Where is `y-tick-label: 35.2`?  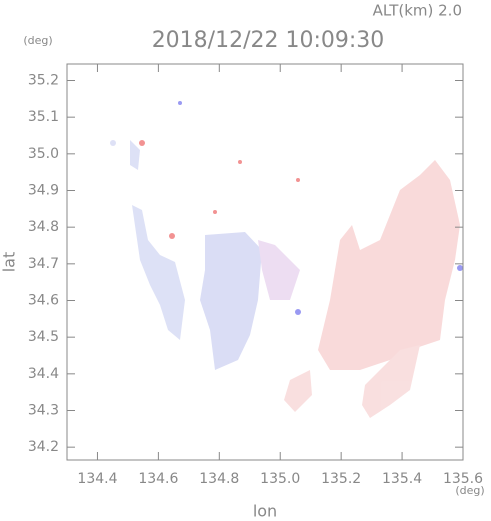 y-tick-label: 35.2 is located at coordinates (43, 81).